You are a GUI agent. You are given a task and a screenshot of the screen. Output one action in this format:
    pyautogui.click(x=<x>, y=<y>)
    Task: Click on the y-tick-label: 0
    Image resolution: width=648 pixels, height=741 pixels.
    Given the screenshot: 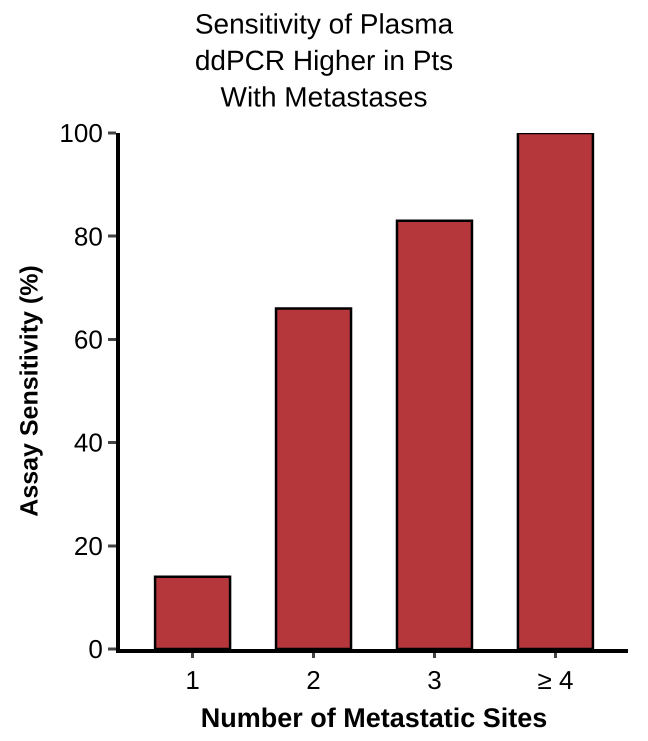 What is the action you would take?
    pyautogui.click(x=95, y=649)
    